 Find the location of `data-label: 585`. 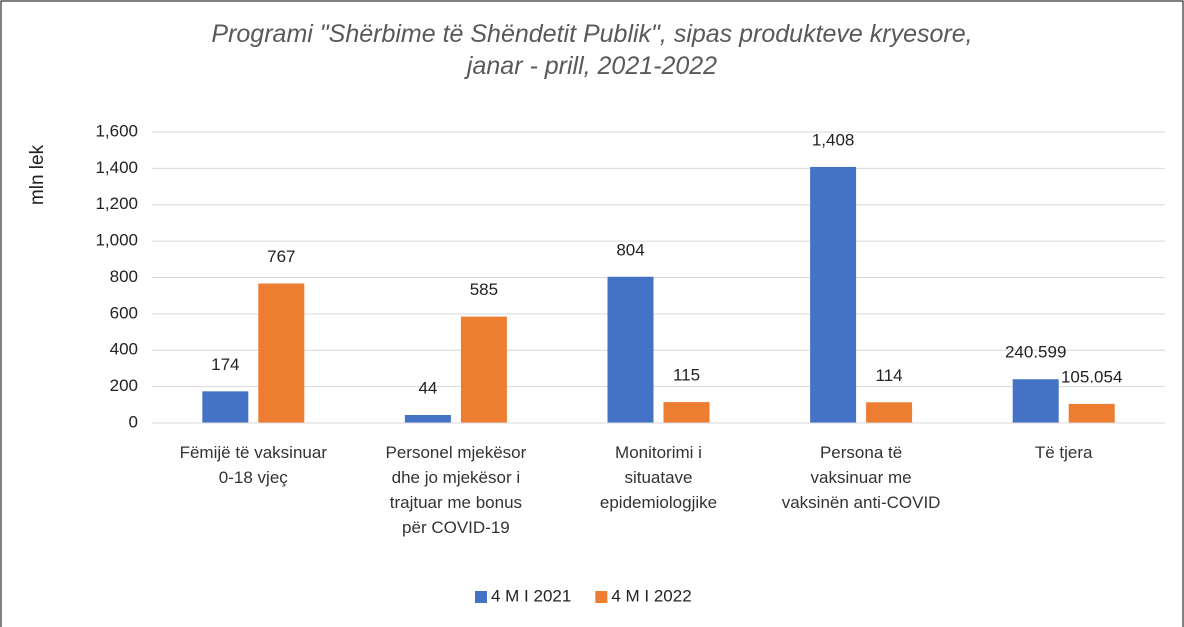

data-label: 585 is located at coordinates (484, 289).